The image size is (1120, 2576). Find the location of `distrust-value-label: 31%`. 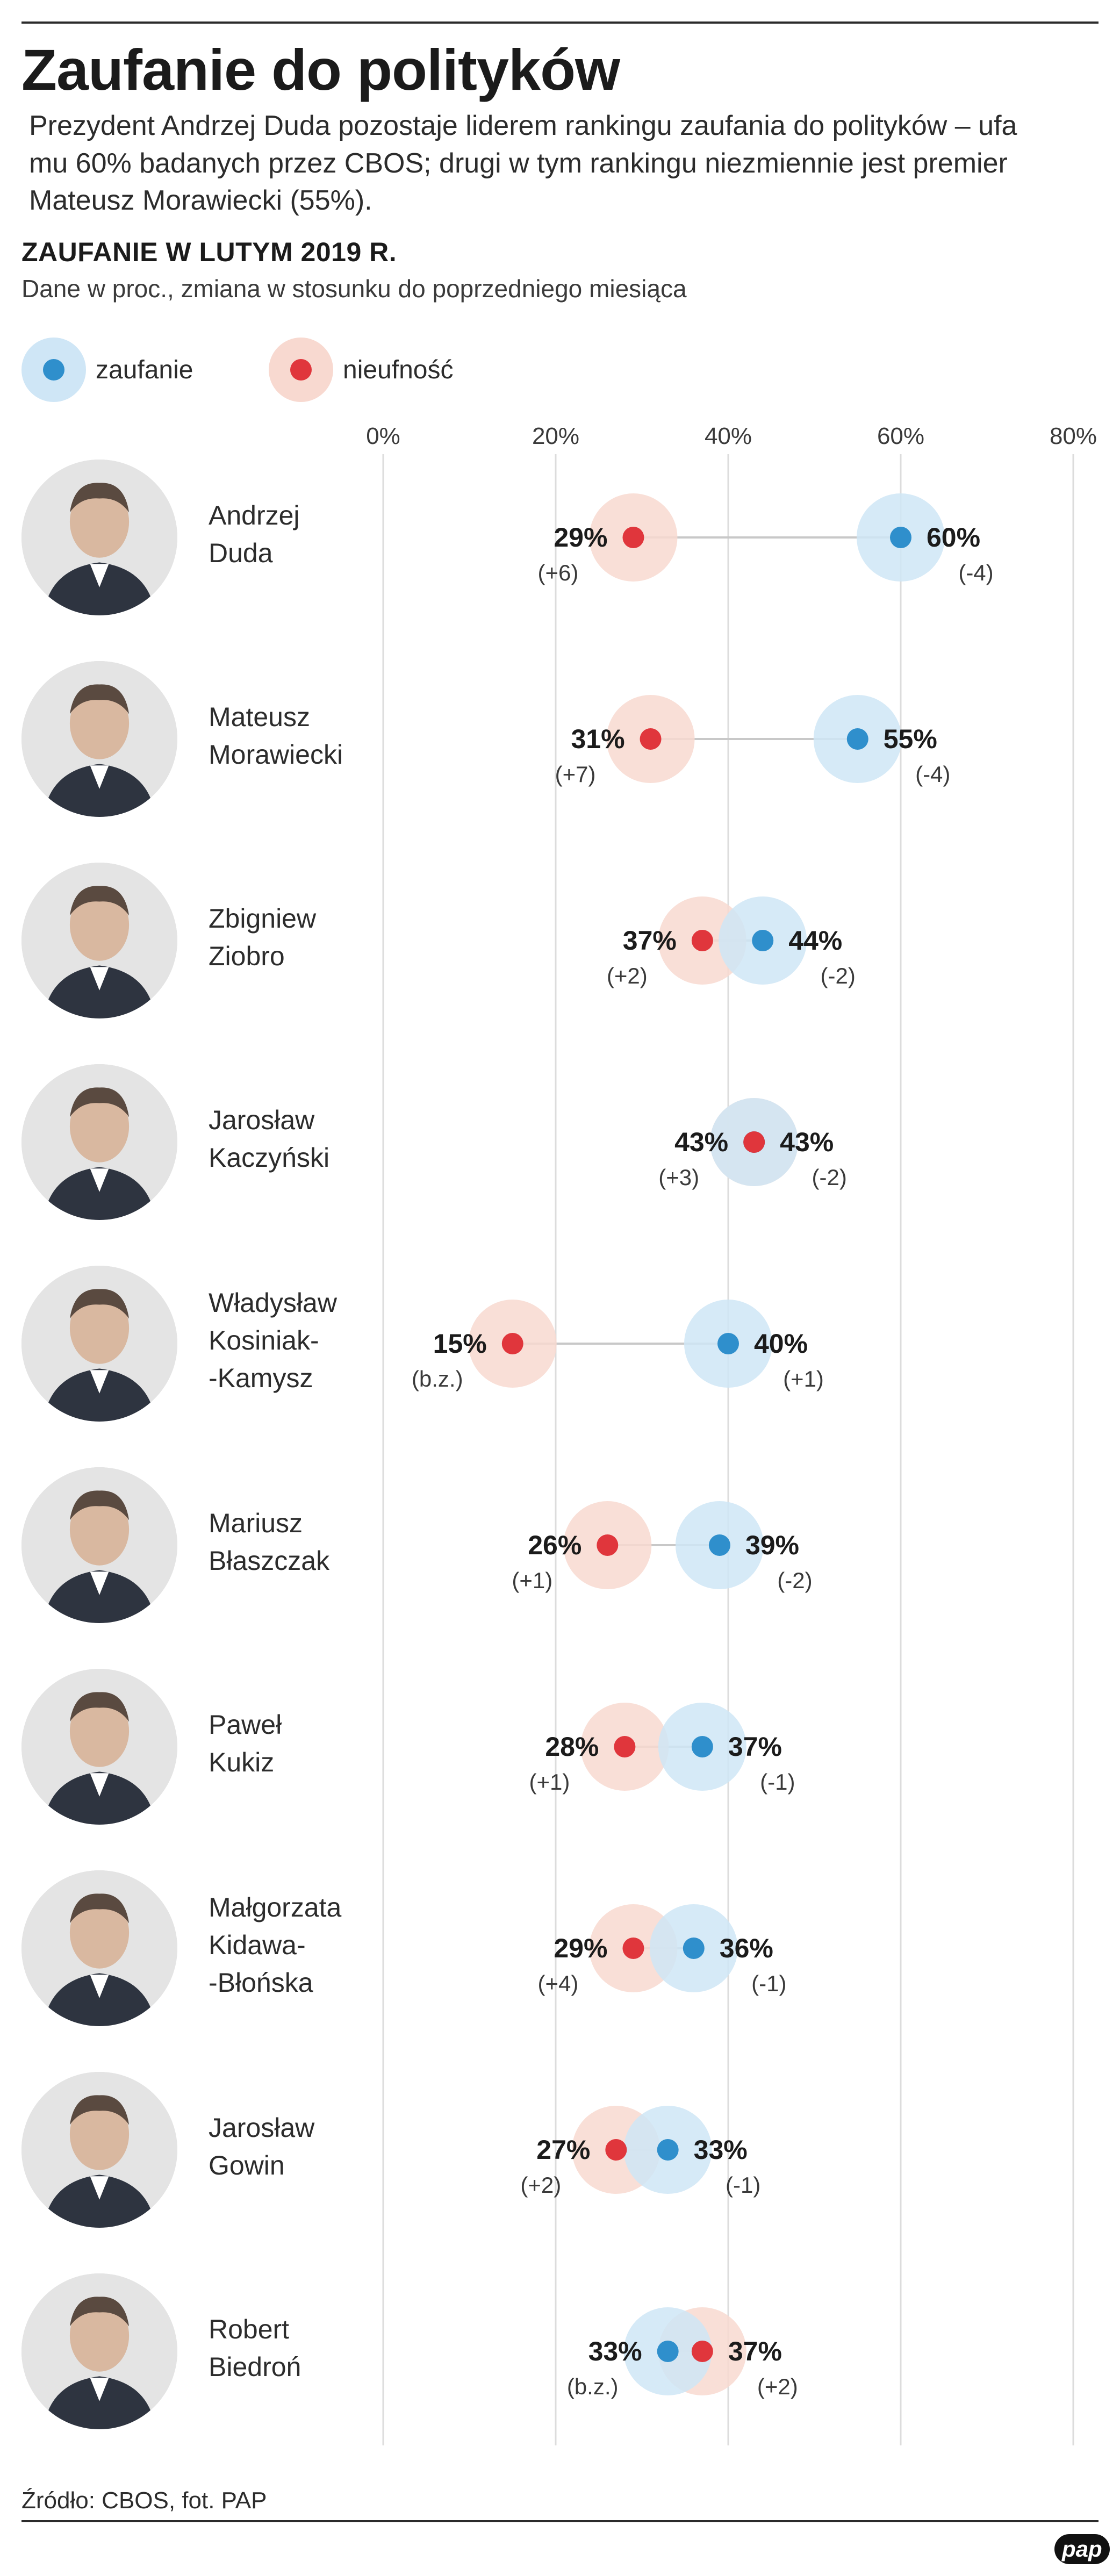

distrust-value-label: 31% is located at coordinates (598, 739).